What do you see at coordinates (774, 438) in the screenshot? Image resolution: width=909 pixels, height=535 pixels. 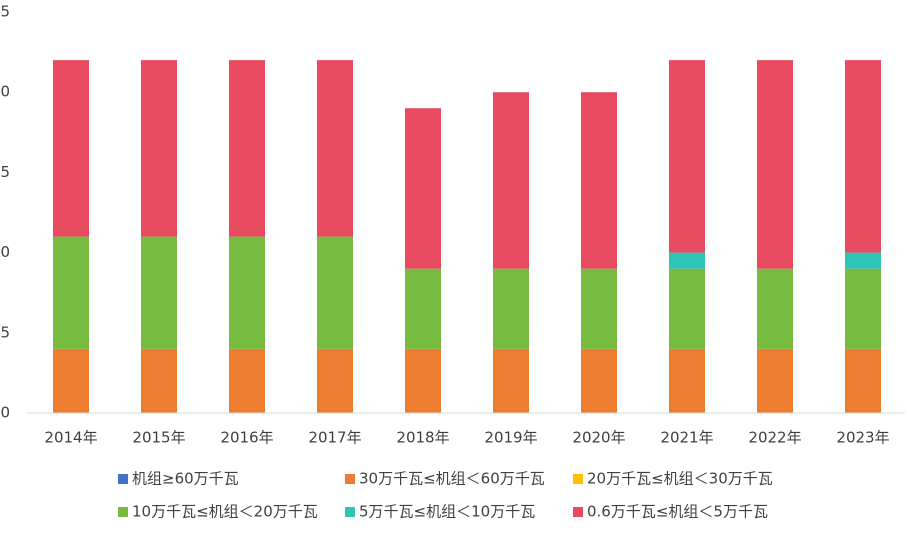 I see `x-tick-label: 2022年` at bounding box center [774, 438].